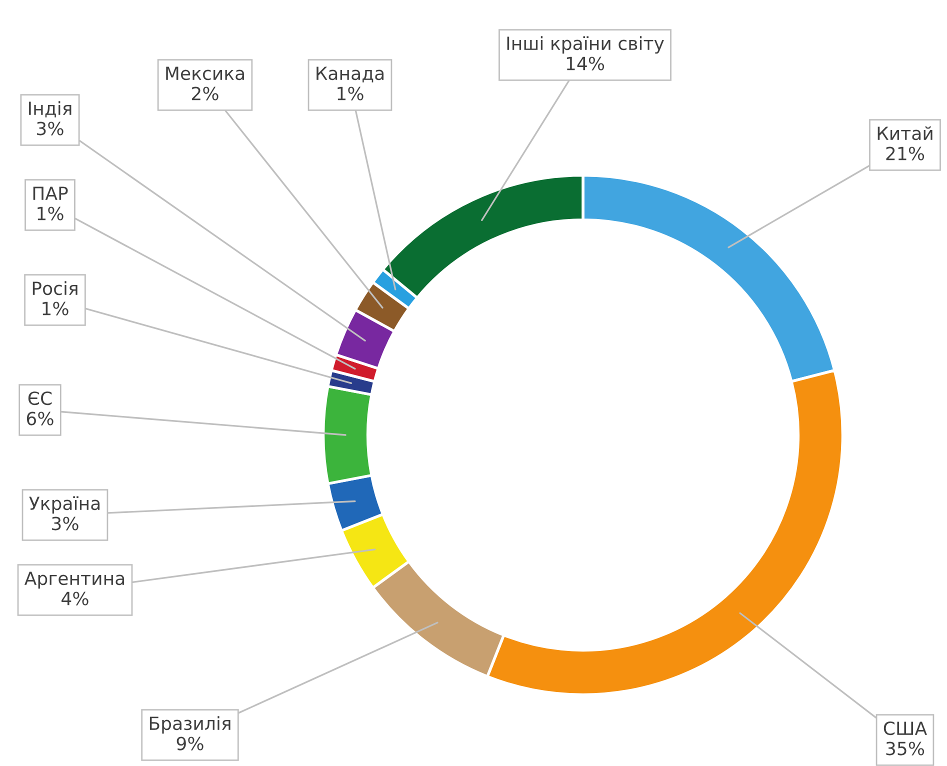 The width and height of the screenshot is (947, 766). I want to click on data-label: 21%, so click(905, 153).